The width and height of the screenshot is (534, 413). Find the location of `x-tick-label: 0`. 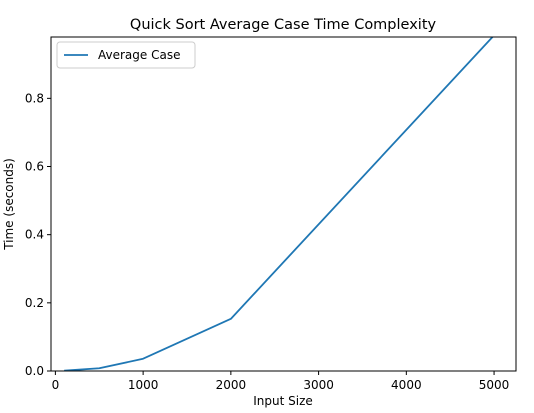

x-tick-label: 0 is located at coordinates (56, 385).